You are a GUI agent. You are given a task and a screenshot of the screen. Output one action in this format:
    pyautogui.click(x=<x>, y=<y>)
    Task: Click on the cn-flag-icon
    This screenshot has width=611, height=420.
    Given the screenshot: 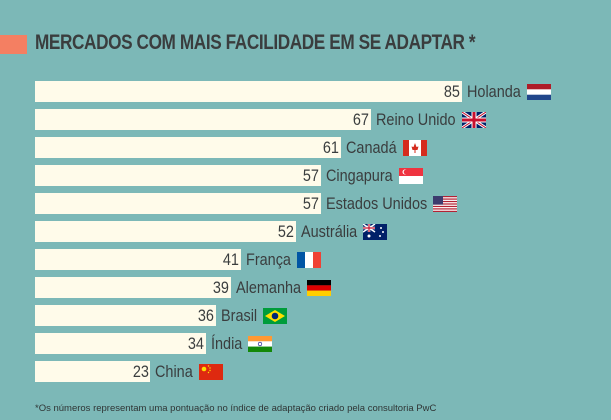 What is the action you would take?
    pyautogui.click(x=211, y=372)
    